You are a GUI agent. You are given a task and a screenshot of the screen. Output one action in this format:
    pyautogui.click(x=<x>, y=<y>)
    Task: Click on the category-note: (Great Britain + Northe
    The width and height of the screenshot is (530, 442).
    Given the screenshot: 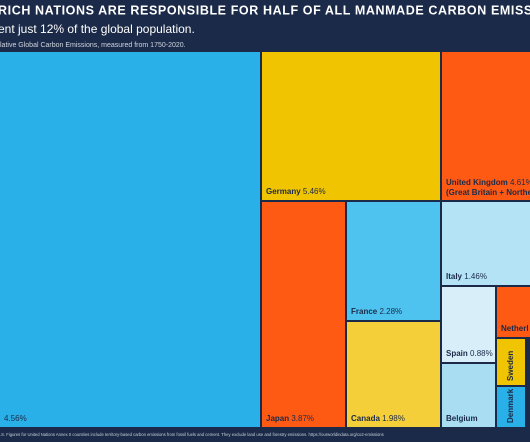 What is the action you would take?
    pyautogui.click(x=488, y=192)
    